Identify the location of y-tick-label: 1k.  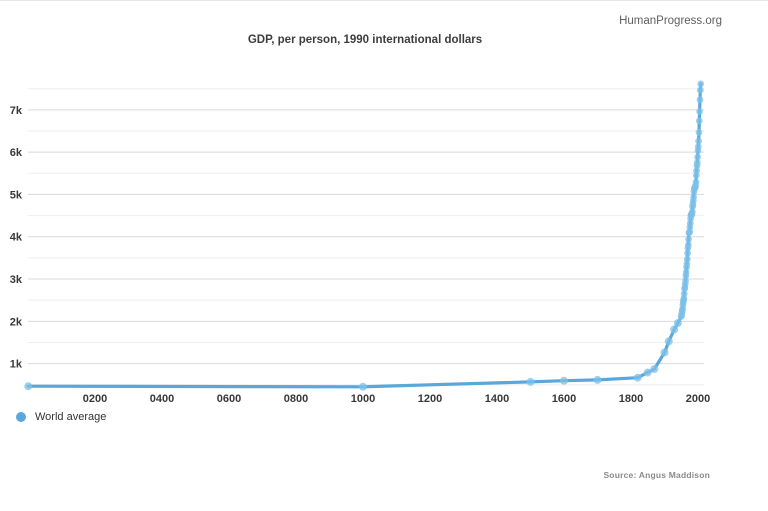
(16, 365).